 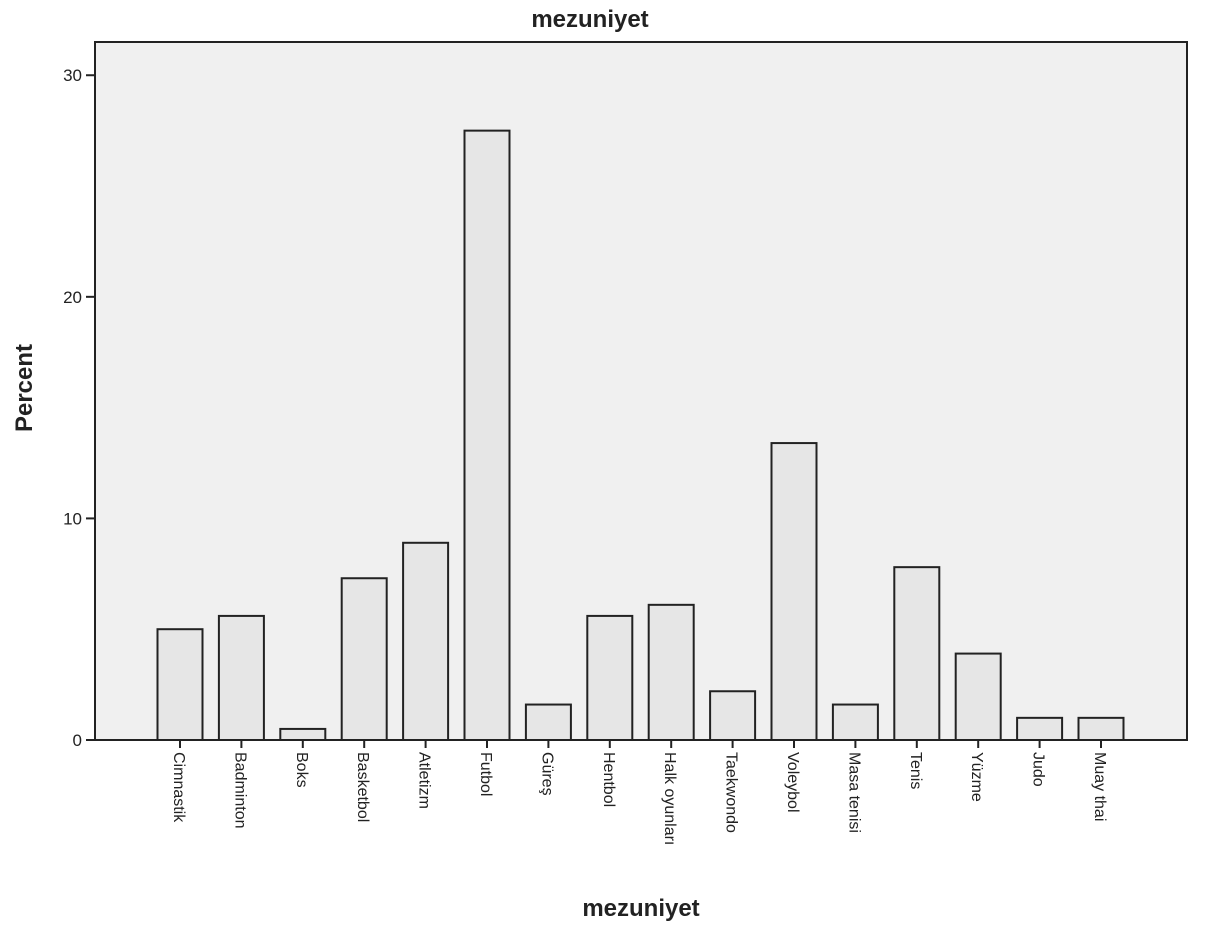 I want to click on x-tick-label: Taekwondo, so click(x=731, y=792).